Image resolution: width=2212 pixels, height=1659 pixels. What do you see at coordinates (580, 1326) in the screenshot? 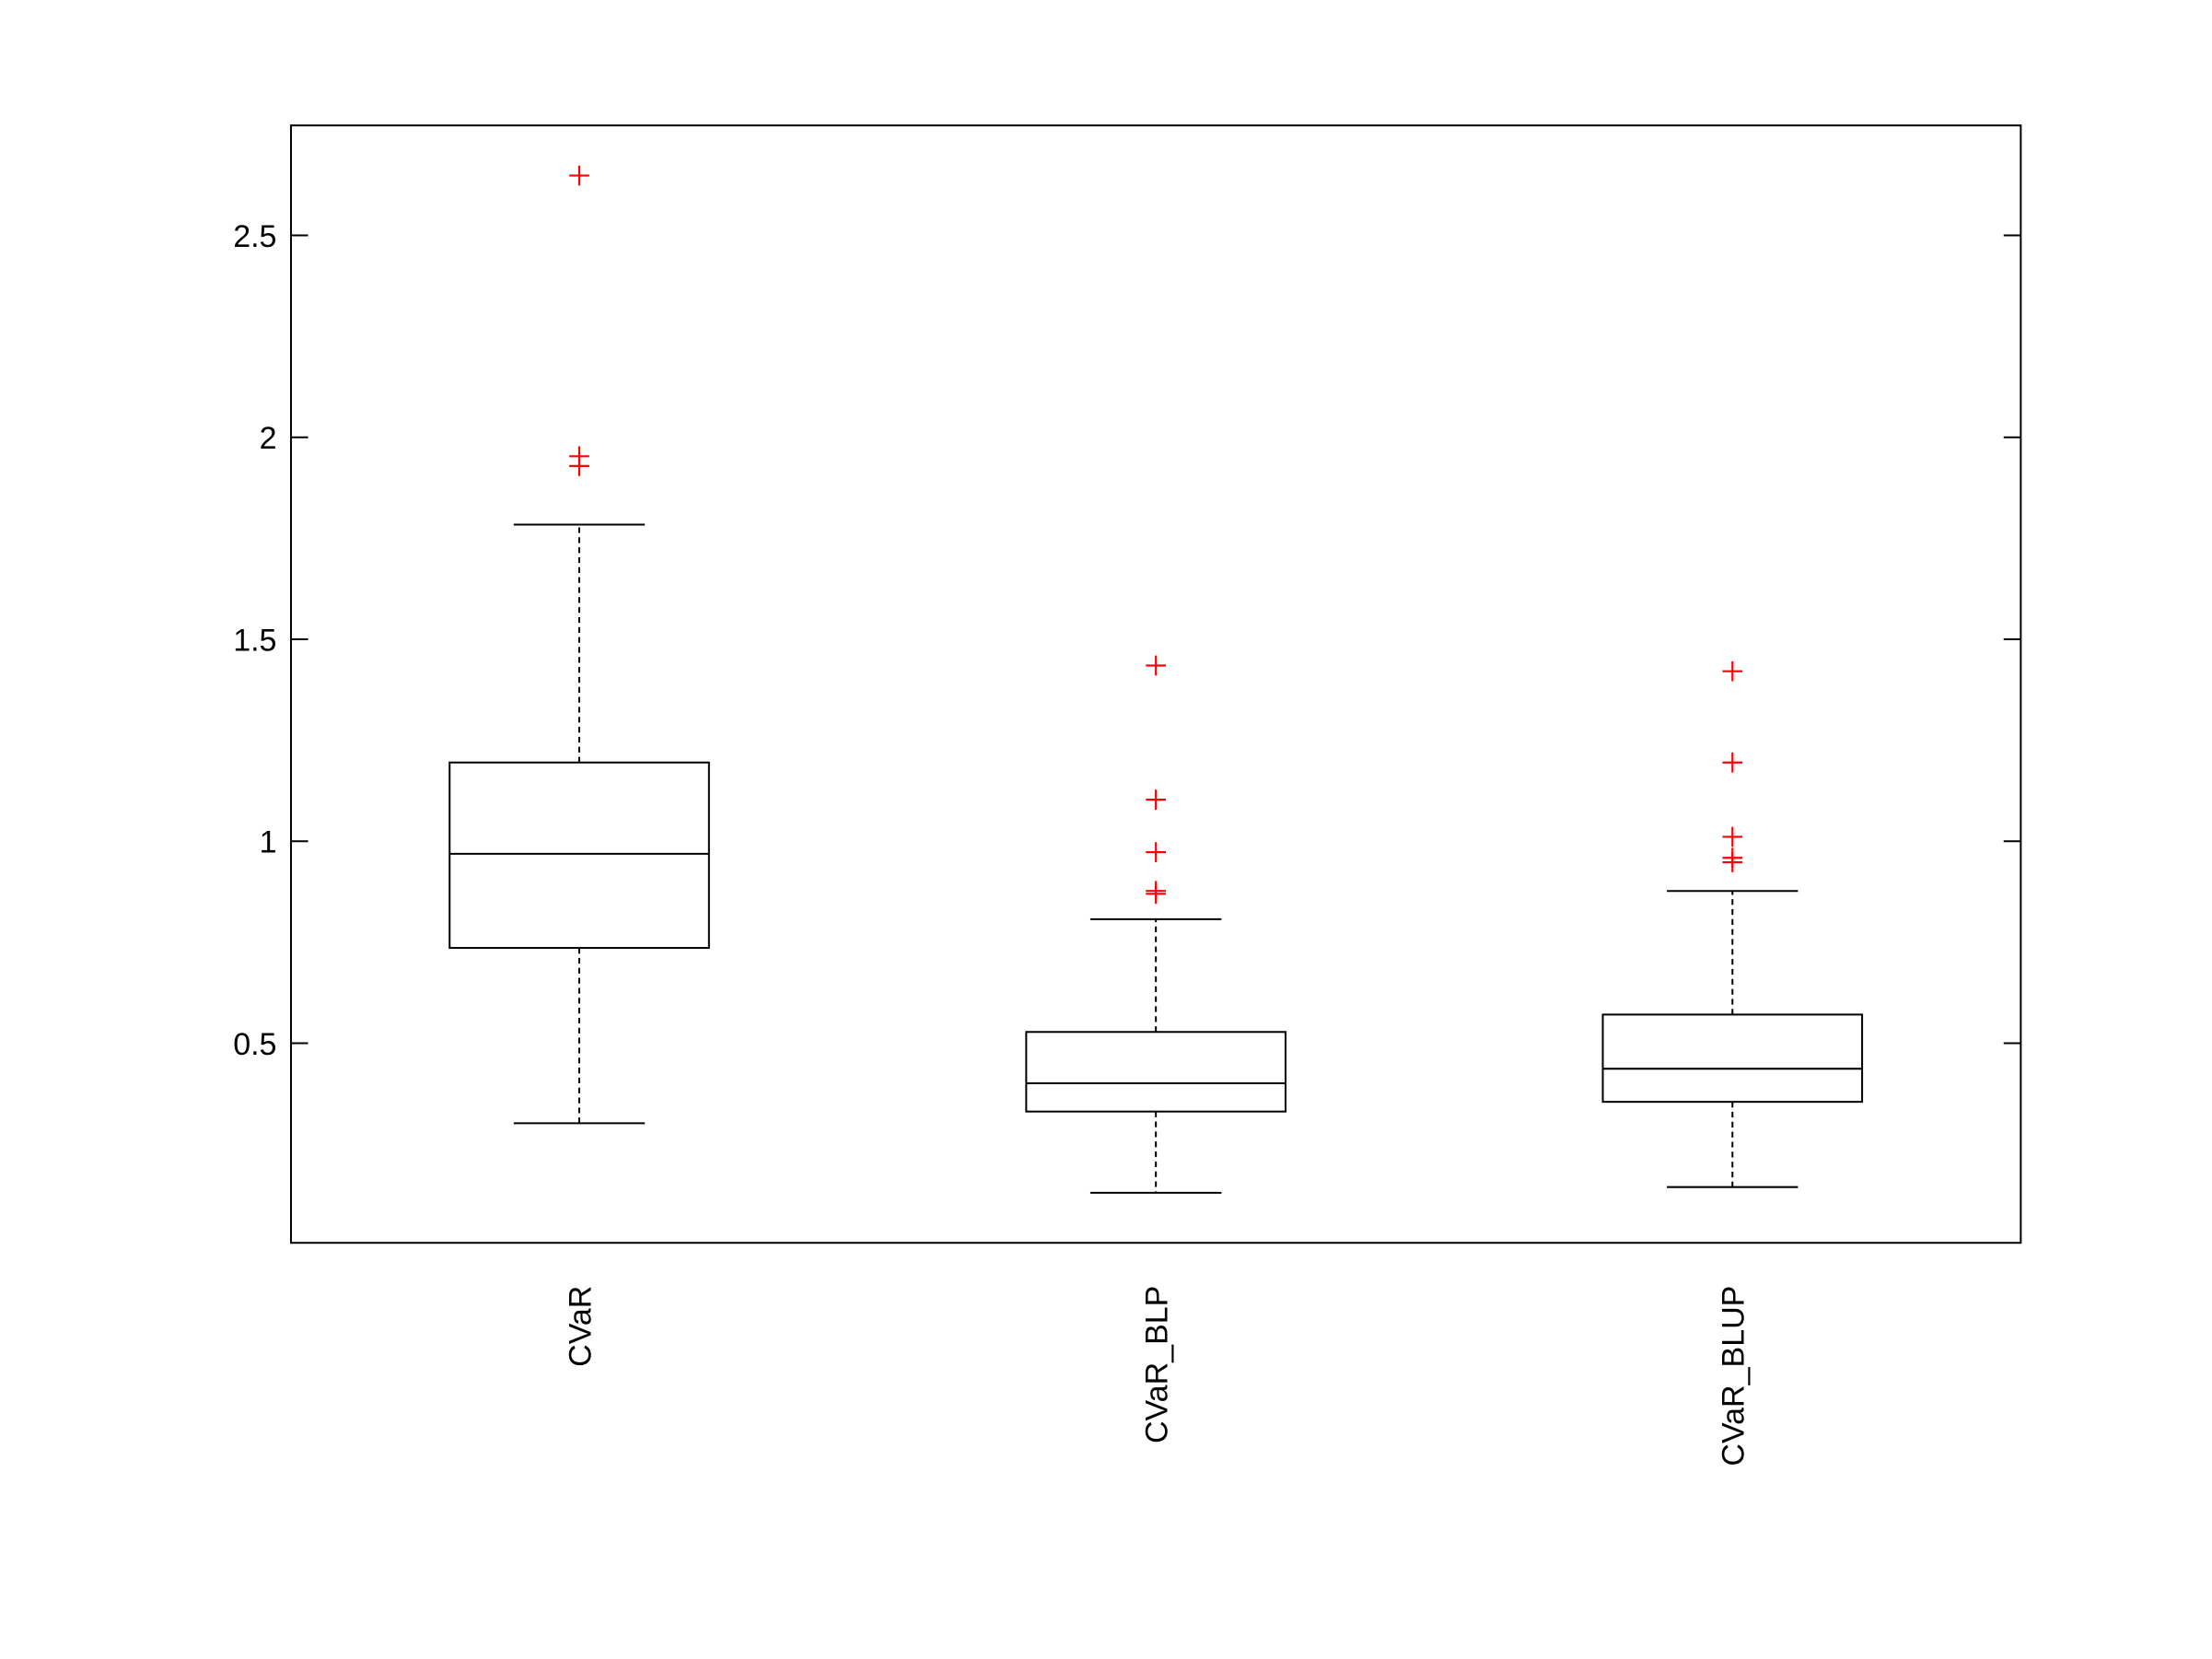
I see `x-tick-label: CVaR` at bounding box center [580, 1326].